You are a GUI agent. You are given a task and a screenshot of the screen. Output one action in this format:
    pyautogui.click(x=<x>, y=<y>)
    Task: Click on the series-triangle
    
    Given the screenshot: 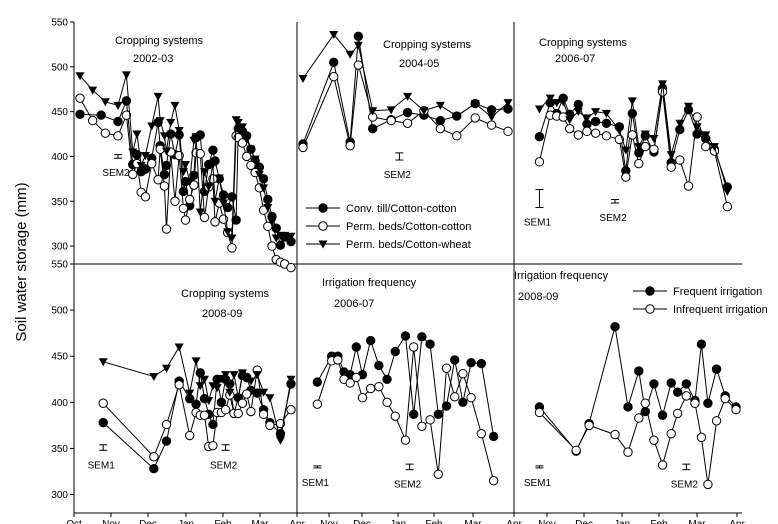 What is the action you would take?
    pyautogui.click(x=405, y=76)
    